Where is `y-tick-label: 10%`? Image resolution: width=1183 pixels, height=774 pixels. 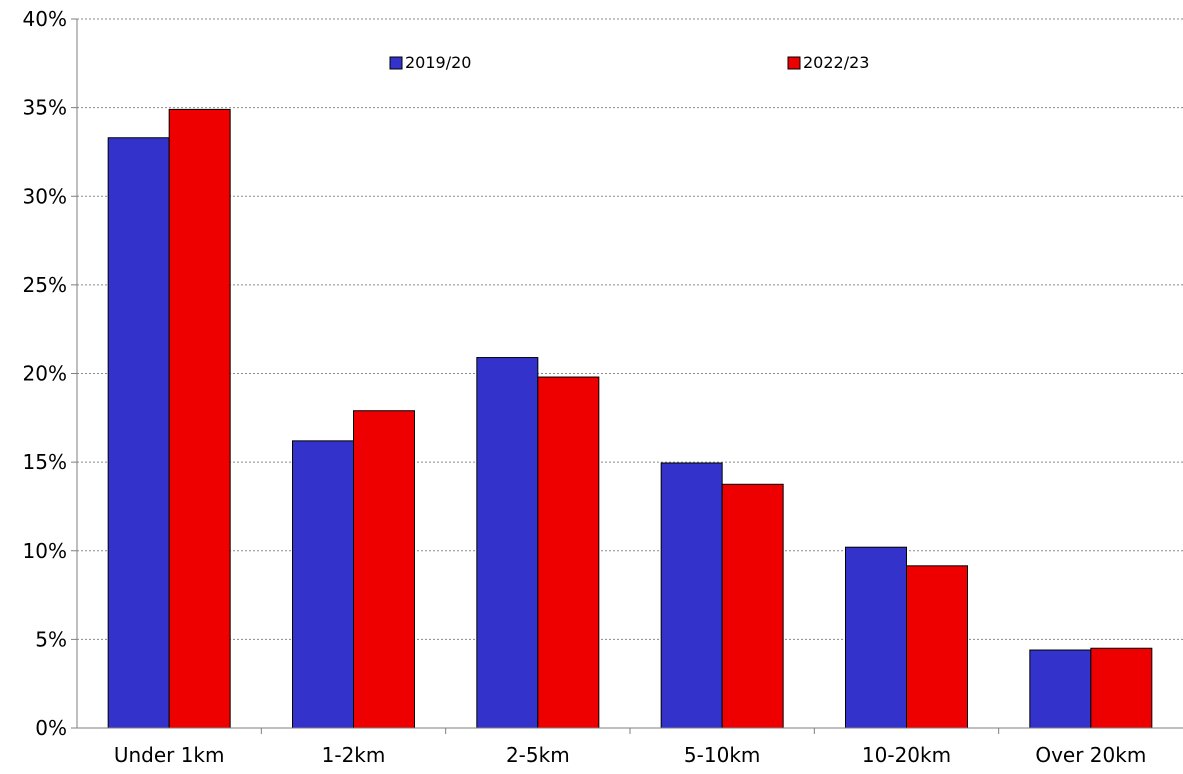
y-tick-label: 10% is located at coordinates (45, 551).